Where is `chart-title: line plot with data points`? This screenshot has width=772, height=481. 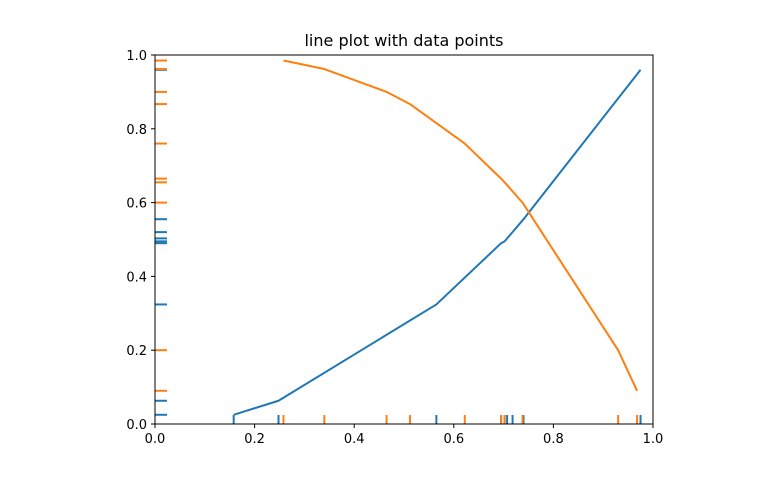 chart-title: line plot with data points is located at coordinates (403, 40).